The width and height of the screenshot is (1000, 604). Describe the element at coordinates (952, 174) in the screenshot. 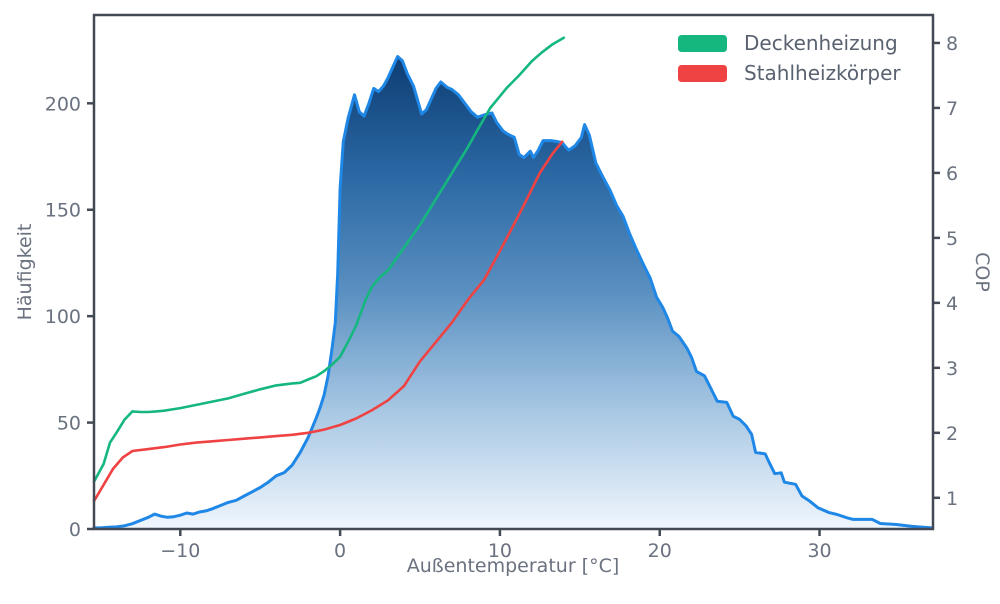

I see `y-right-tick-label: 6` at that location.